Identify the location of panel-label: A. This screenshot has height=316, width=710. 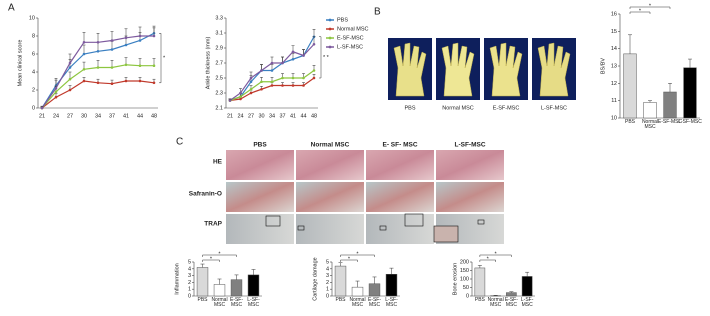
(11, 8).